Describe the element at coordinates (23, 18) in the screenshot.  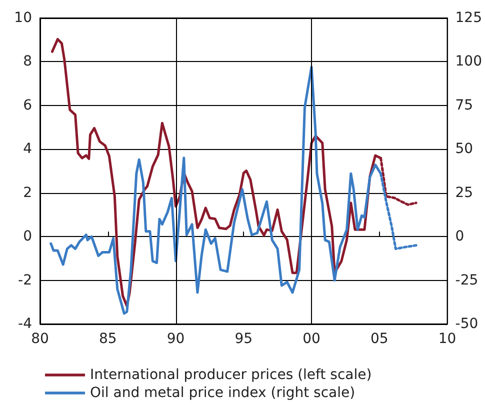
I see `y-tick-label: 10` at that location.